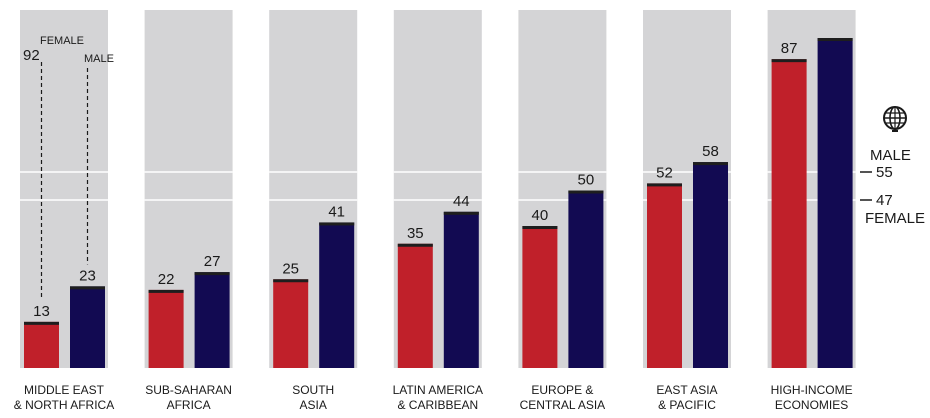 Image resolution: width=930 pixels, height=418 pixels. What do you see at coordinates (586, 180) in the screenshot?
I see `bar-male-value-label: 50` at bounding box center [586, 180].